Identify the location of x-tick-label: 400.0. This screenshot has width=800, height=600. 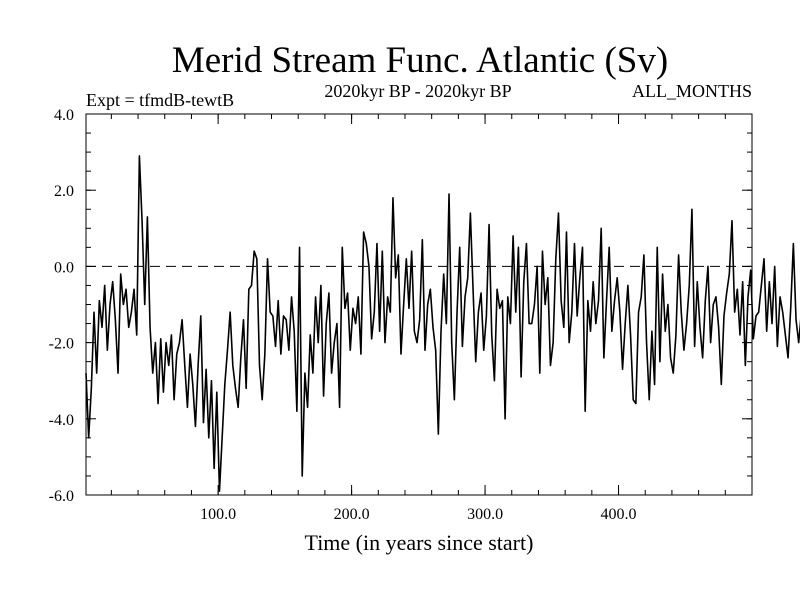
(619, 514).